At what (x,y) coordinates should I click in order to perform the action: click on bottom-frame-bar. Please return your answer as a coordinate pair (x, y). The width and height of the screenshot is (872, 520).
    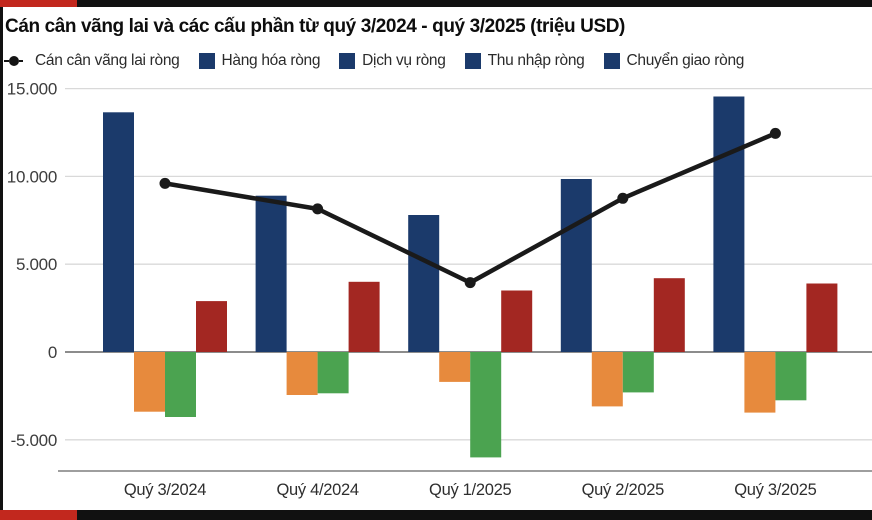
    Looking at the image, I should click on (436, 515).